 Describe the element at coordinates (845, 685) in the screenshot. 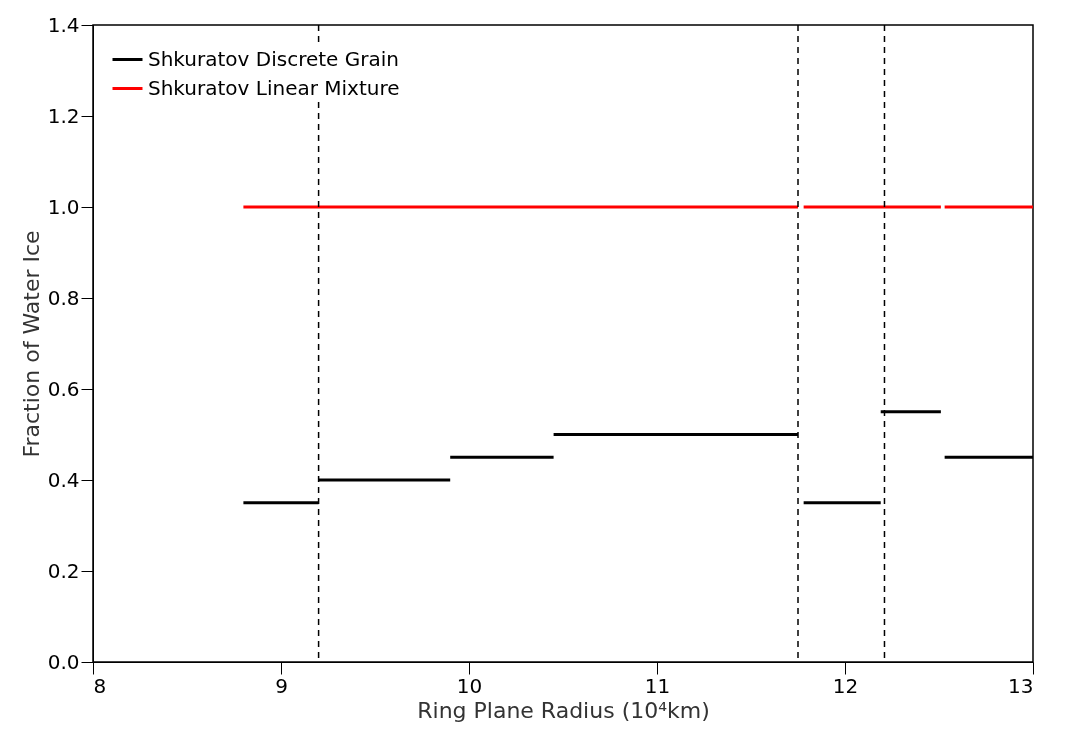

I see `x-tick-label: 12` at that location.